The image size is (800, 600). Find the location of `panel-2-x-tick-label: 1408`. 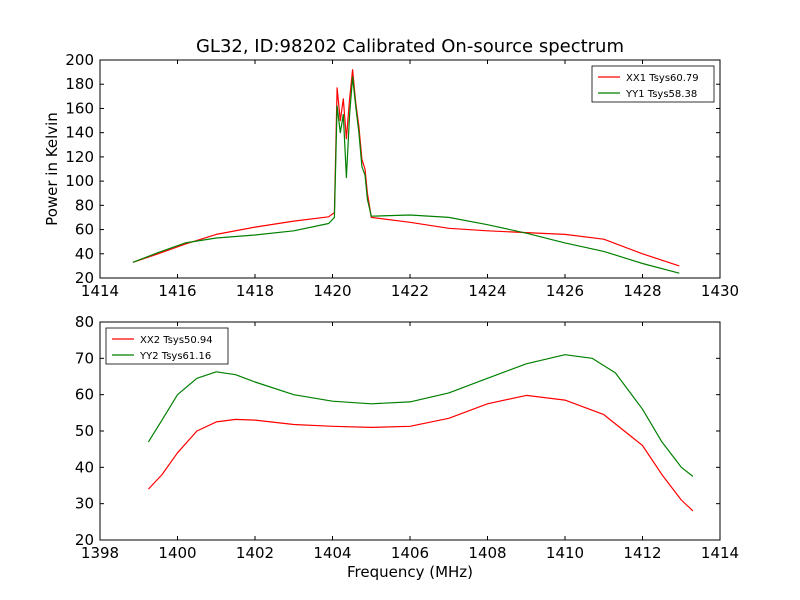

panel-2-x-tick-label: 1408 is located at coordinates (487, 553).